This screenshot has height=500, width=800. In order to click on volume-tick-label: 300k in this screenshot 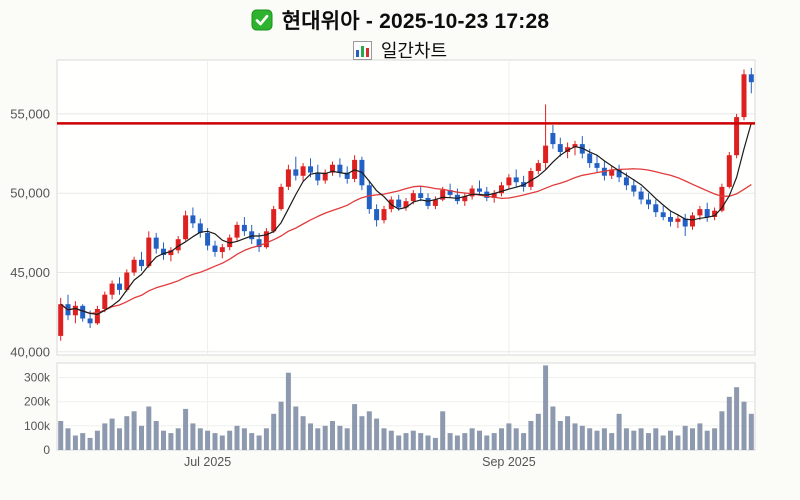, I will do `click(37, 378)`.